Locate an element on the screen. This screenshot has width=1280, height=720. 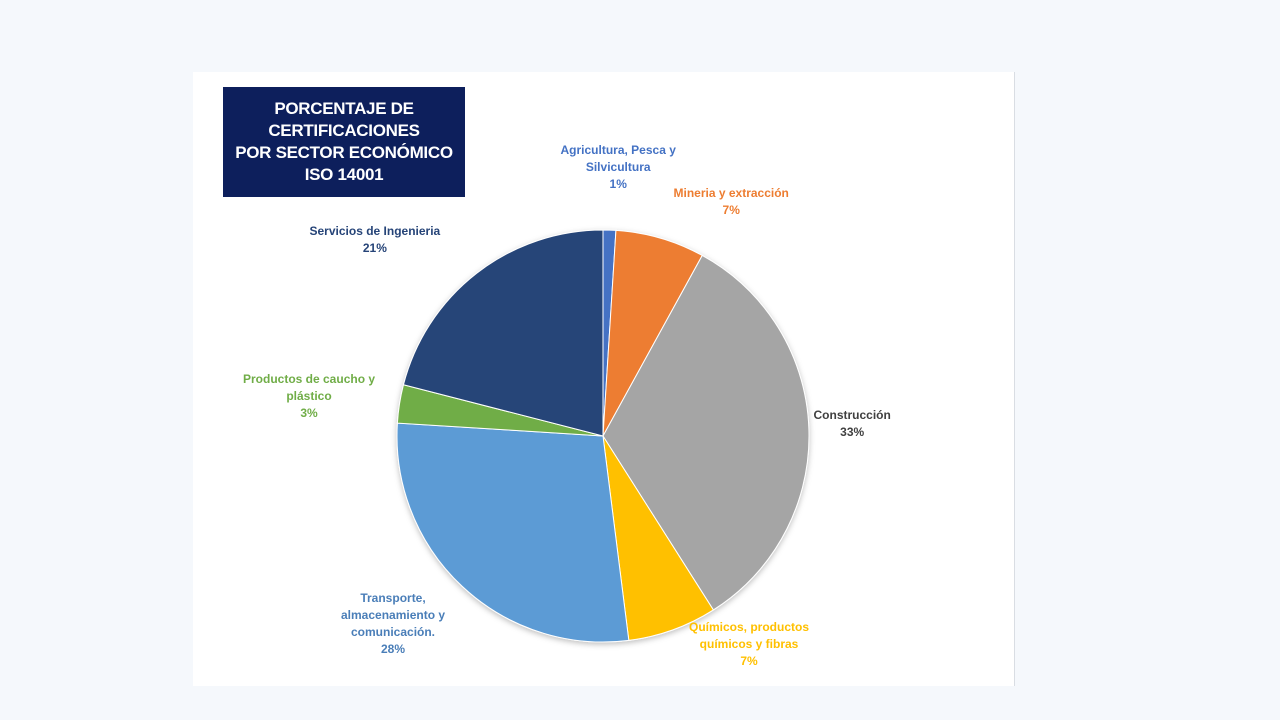
slice-label-1: Mineria y extracción 7% is located at coordinates (731, 202).